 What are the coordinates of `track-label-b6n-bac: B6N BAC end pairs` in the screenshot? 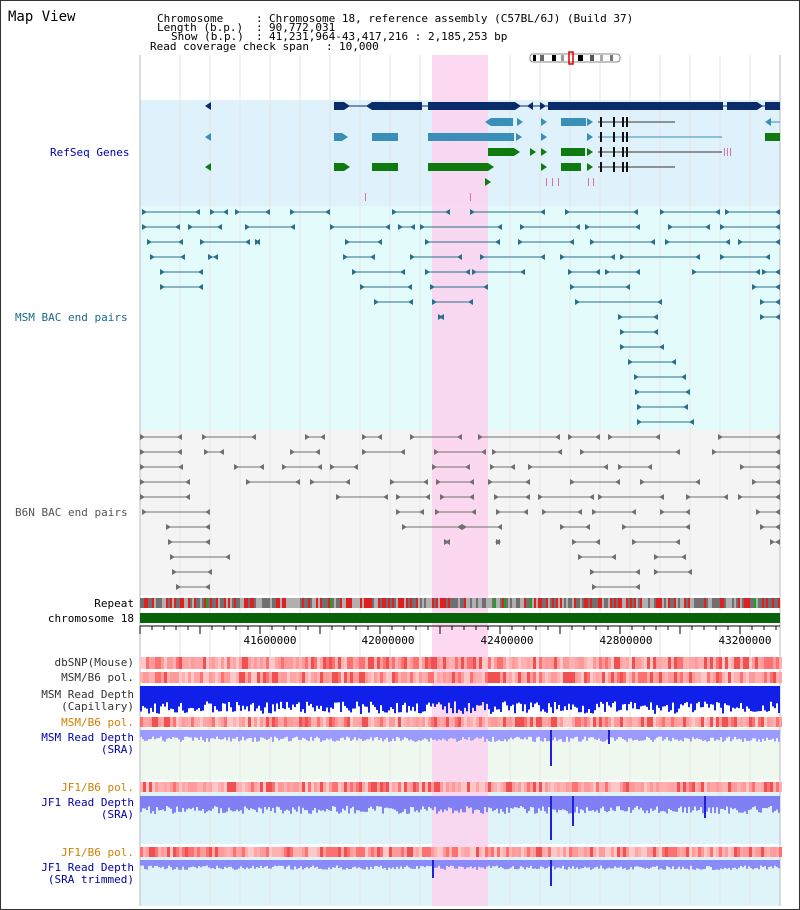 It's located at (71, 512).